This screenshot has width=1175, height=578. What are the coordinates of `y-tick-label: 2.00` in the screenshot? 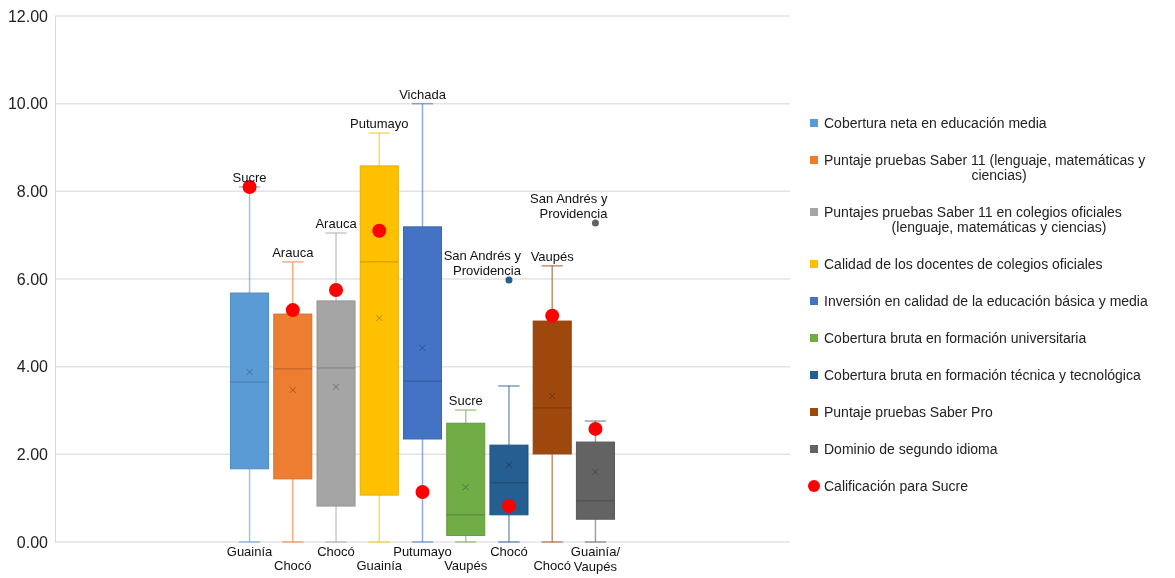 It's located at (32, 454).